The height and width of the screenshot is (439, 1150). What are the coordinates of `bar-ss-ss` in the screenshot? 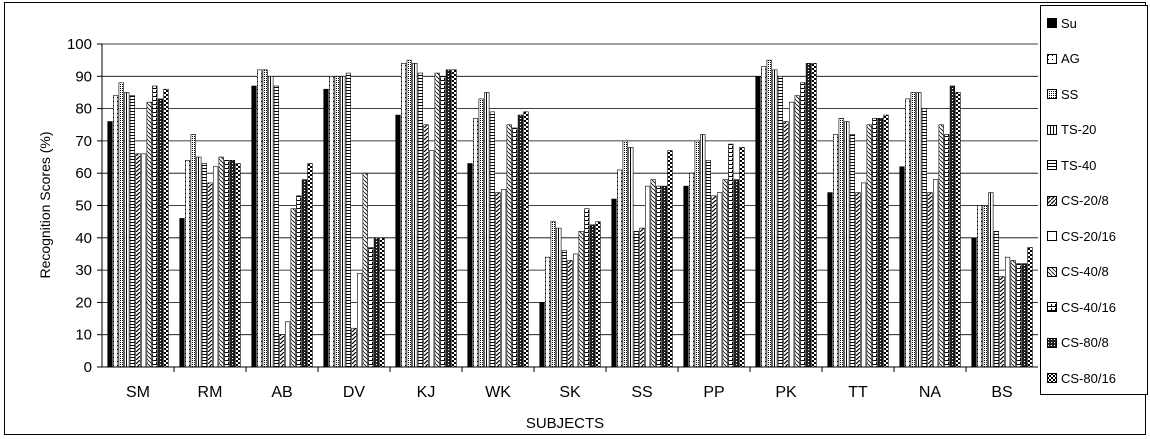 It's located at (625, 254).